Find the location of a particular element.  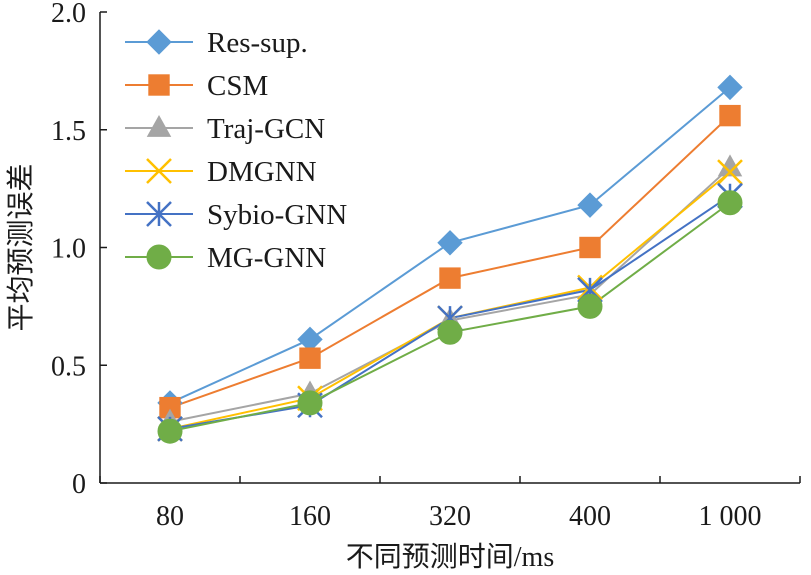

y-tick-label: 0.5 is located at coordinates (68, 366).